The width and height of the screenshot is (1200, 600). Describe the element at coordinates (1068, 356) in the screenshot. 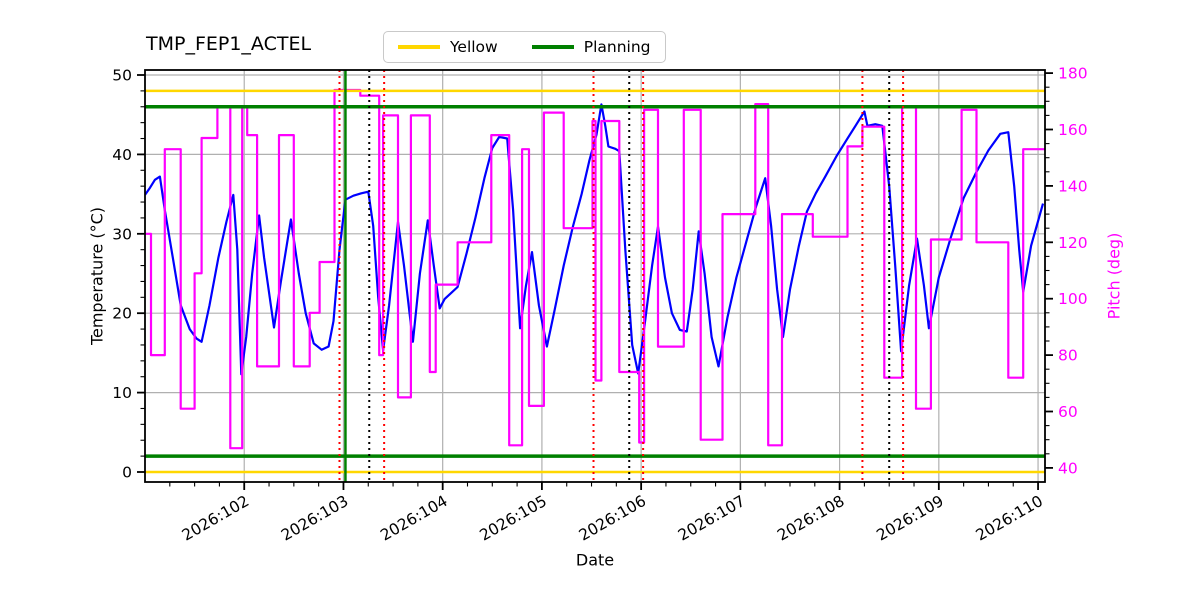

I see `y-right-tick-label: 80` at that location.